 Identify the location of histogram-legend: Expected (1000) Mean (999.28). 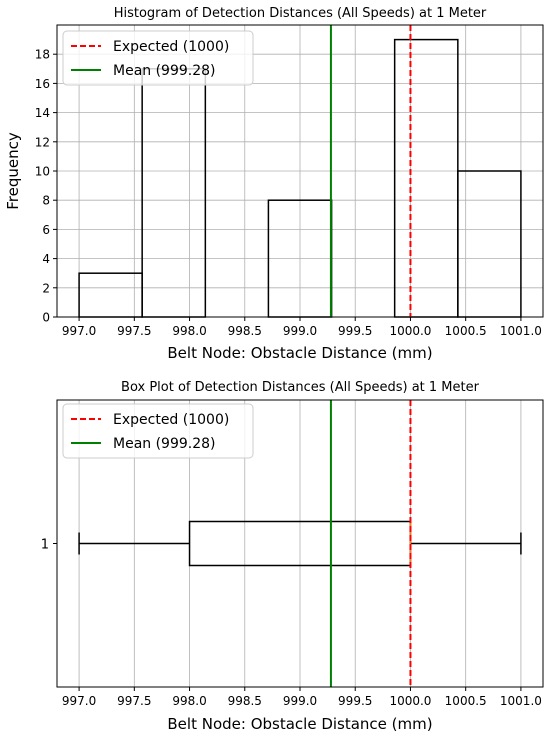
(158, 58).